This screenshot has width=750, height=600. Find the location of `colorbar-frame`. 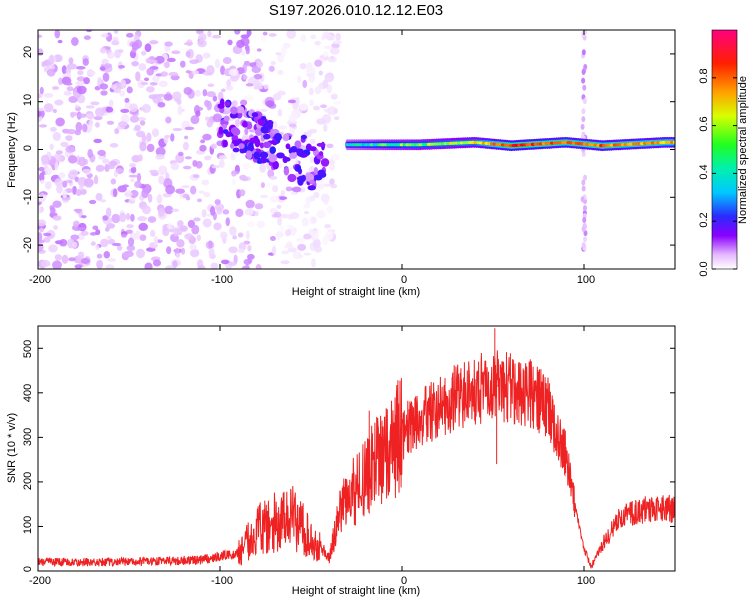

colorbar-frame is located at coordinates (724, 149).